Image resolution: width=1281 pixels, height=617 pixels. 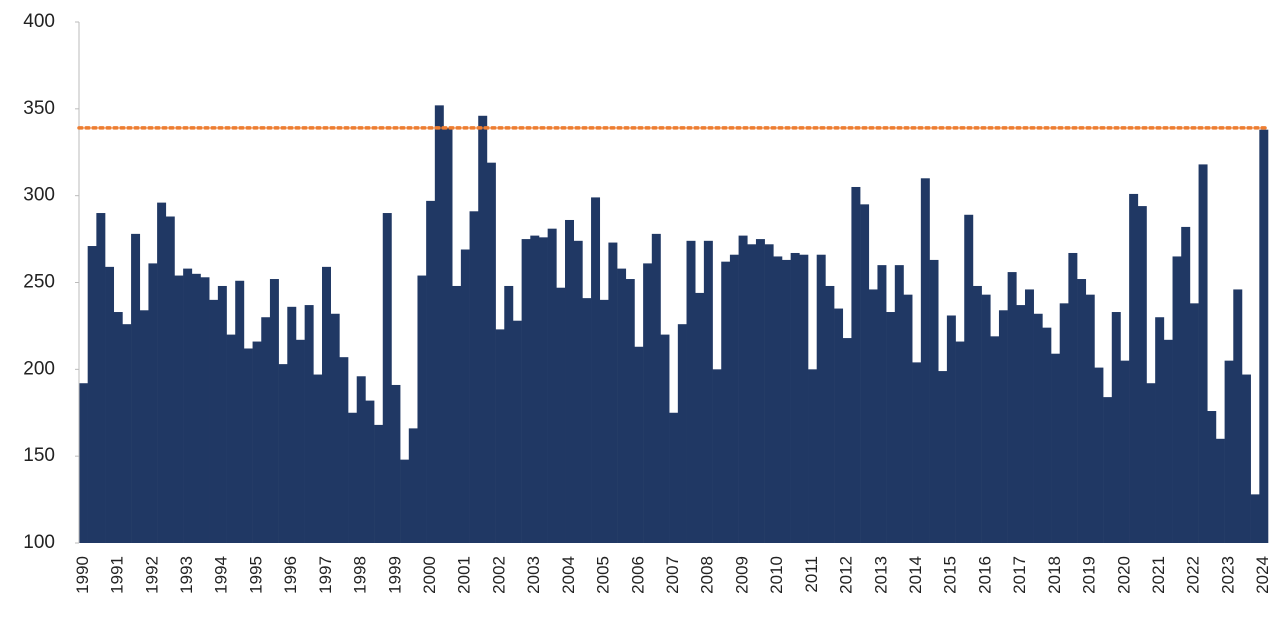 I want to click on x-tick-label: 2005, so click(x=603, y=575).